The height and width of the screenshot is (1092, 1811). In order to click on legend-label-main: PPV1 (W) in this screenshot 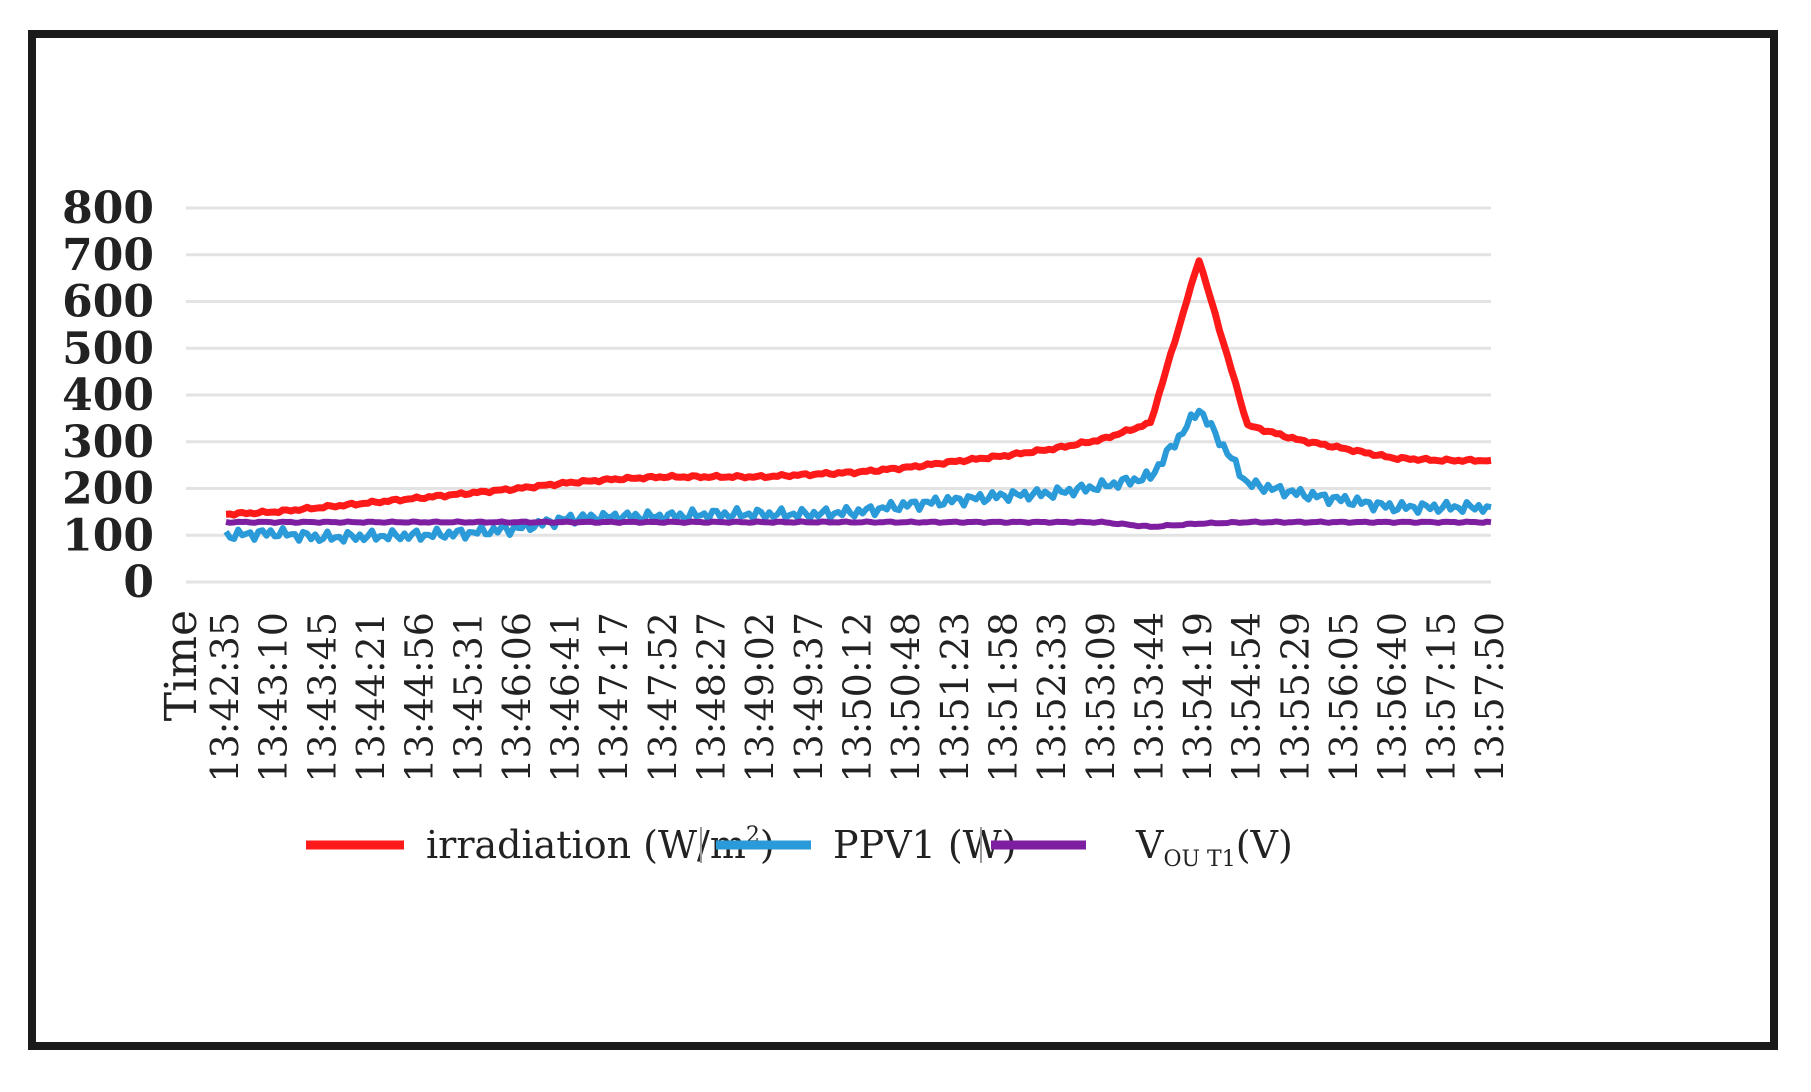, I will do `click(925, 845)`.